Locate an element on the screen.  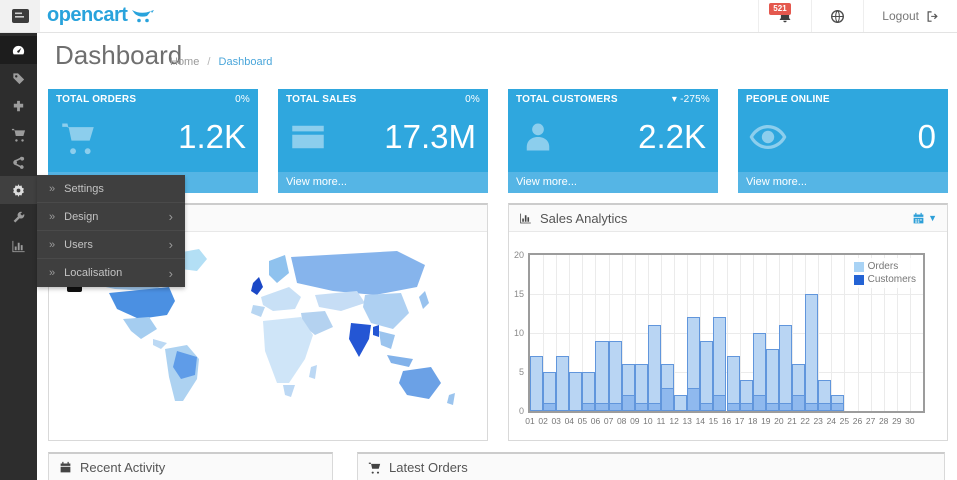
sidebar-item-dashboard is located at coordinates (18, 50).